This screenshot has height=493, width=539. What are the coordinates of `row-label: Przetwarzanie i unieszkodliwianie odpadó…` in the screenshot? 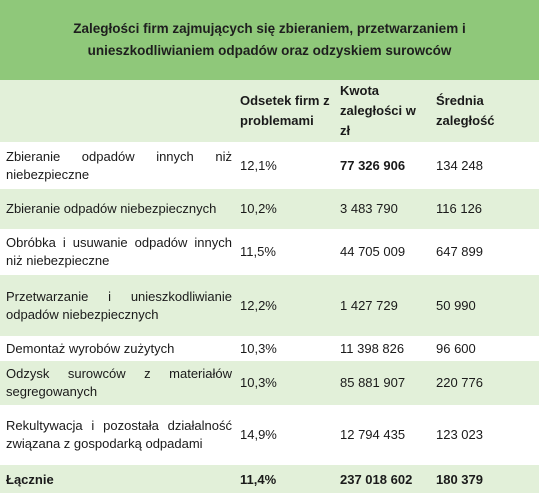 It's located at (119, 305).